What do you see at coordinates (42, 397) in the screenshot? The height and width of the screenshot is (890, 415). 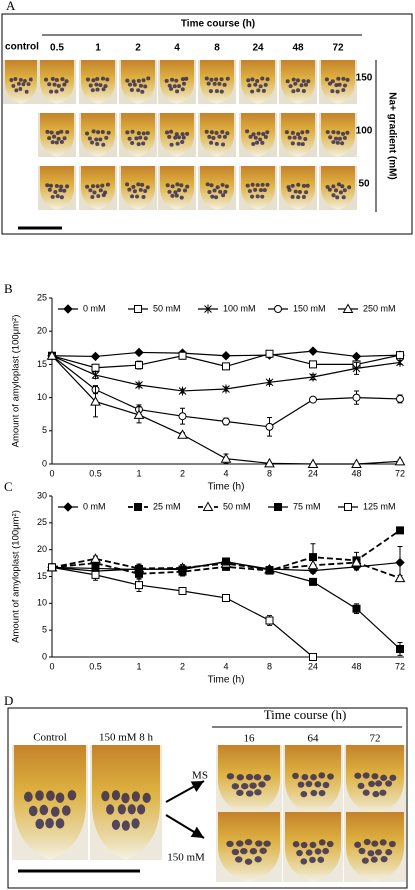 I see `y-tick-label: 10` at bounding box center [42, 397].